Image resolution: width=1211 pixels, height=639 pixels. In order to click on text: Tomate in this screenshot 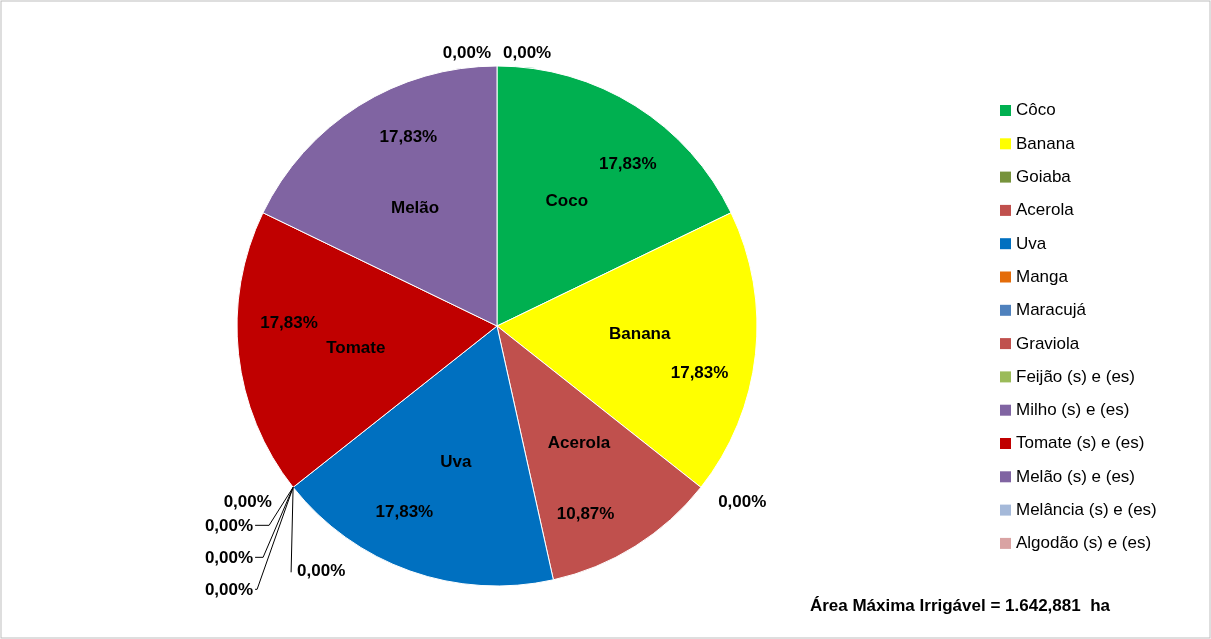, I will do `click(356, 348)`.